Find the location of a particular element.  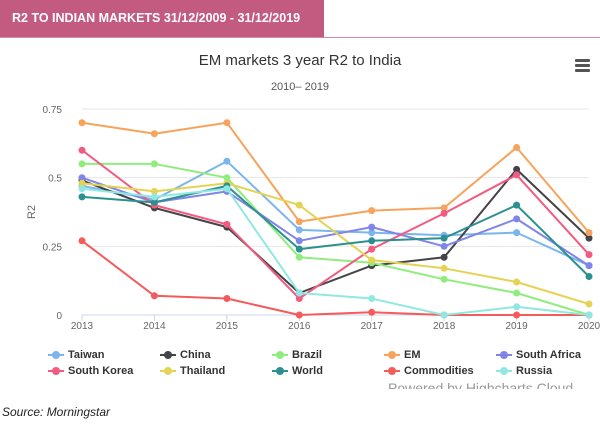

legend-item: Taiwan is located at coordinates (76, 355).